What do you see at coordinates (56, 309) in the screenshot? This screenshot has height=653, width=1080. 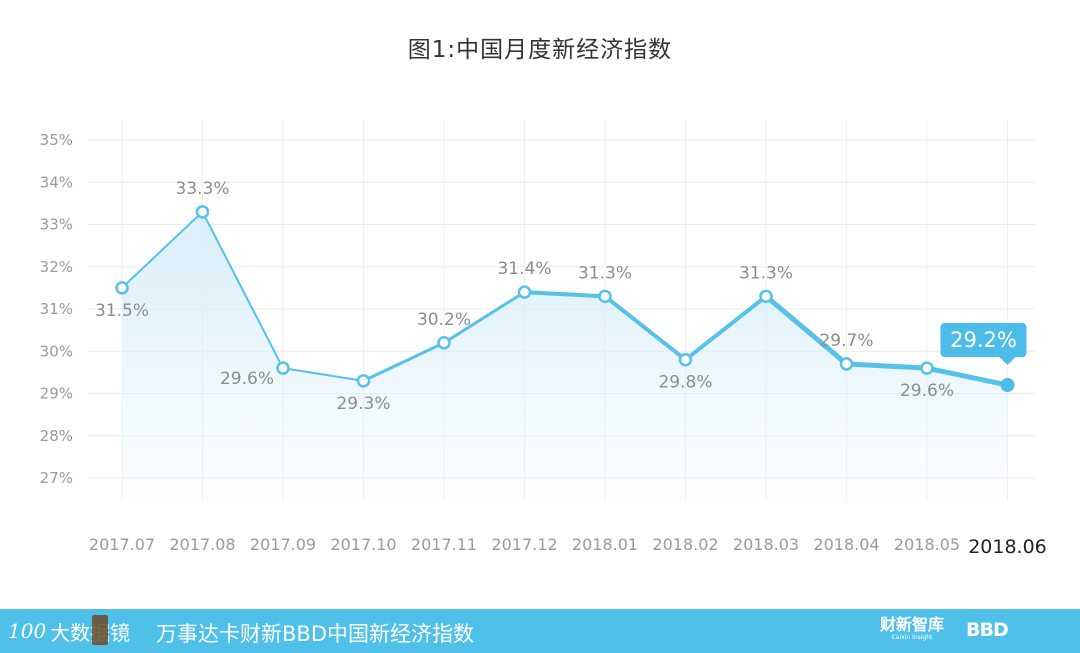 I see `y-tick-label: 31%` at bounding box center [56, 309].